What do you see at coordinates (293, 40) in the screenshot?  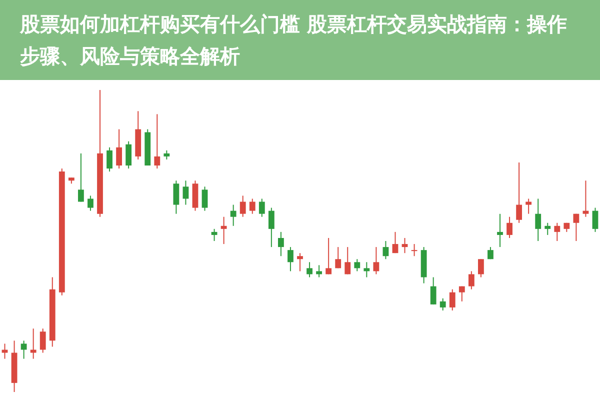 I see `chart-title: 股票如何加杠杆购买有什么门槛 股票杠杆交易实战指南：操作步骤、风险与策略全解析` at bounding box center [293, 40].